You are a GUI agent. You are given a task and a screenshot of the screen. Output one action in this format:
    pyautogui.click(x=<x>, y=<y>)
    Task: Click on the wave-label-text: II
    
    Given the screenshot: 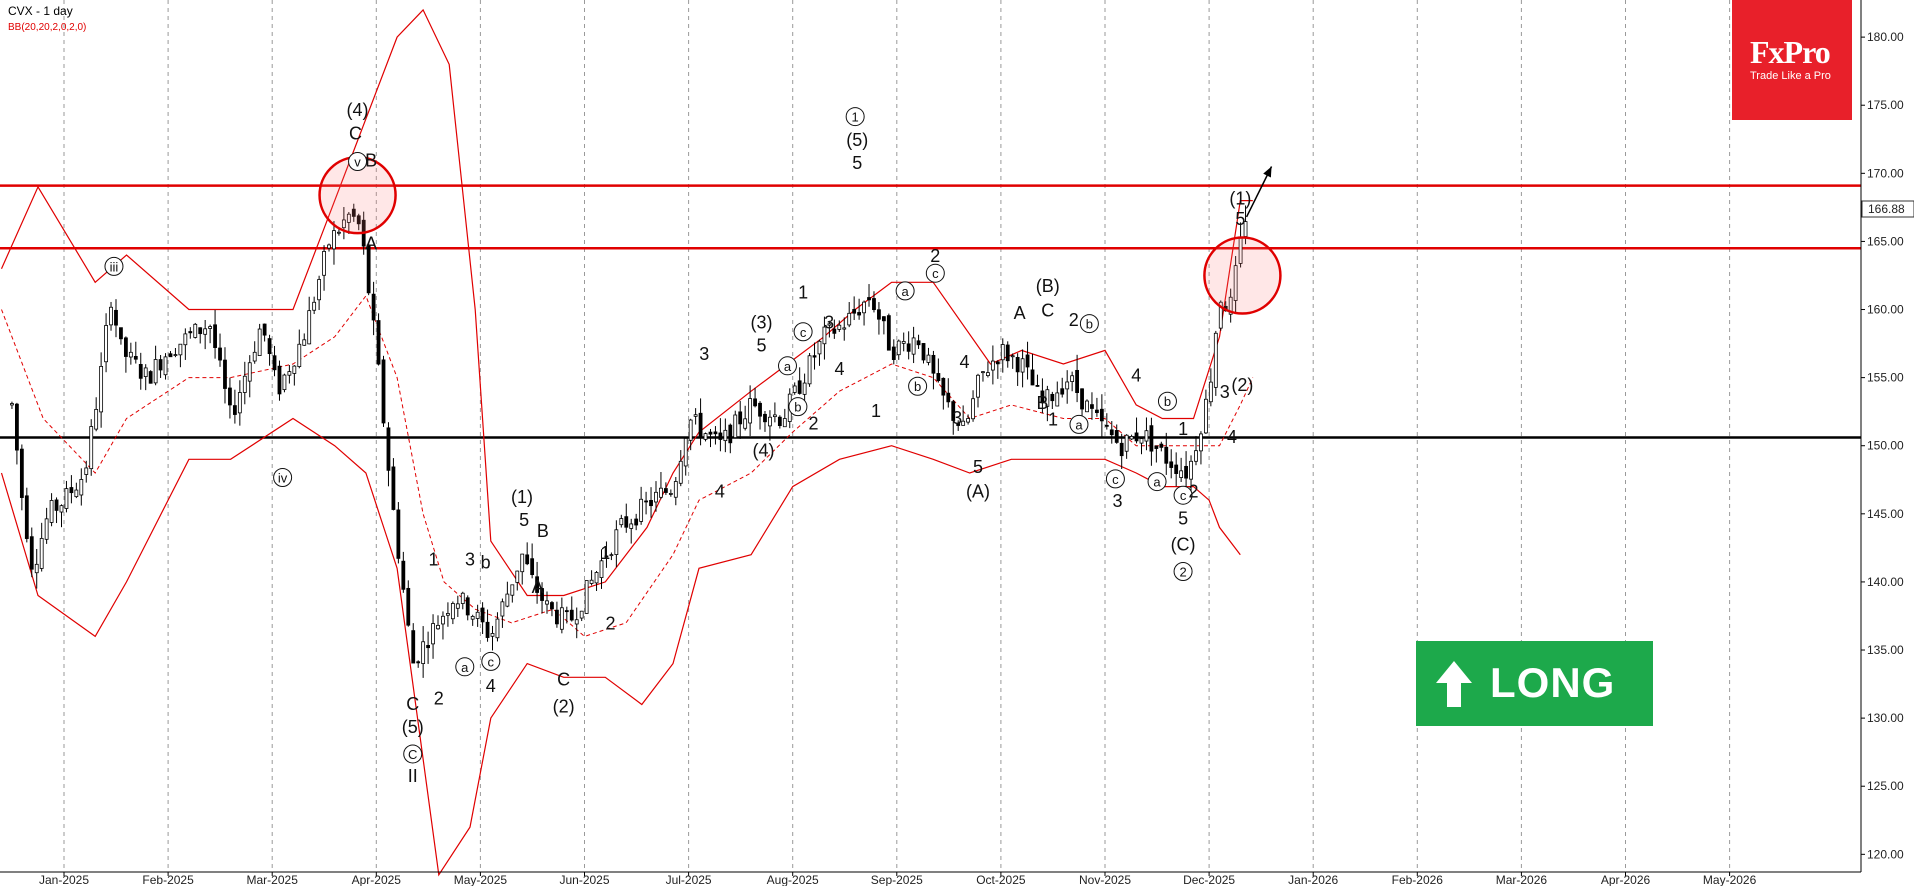 What is the action you would take?
    pyautogui.click(x=413, y=776)
    